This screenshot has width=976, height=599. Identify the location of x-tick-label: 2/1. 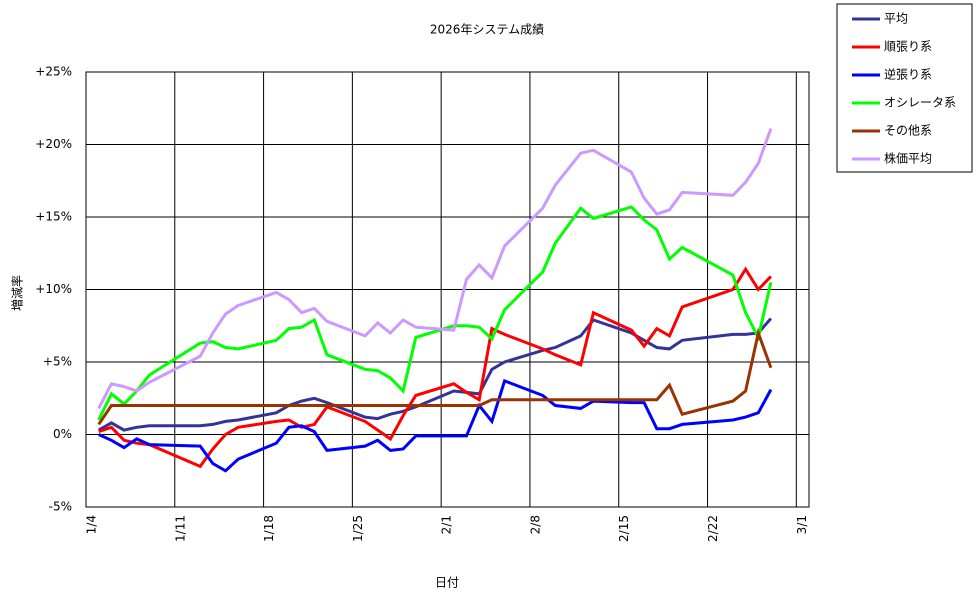
(447, 524).